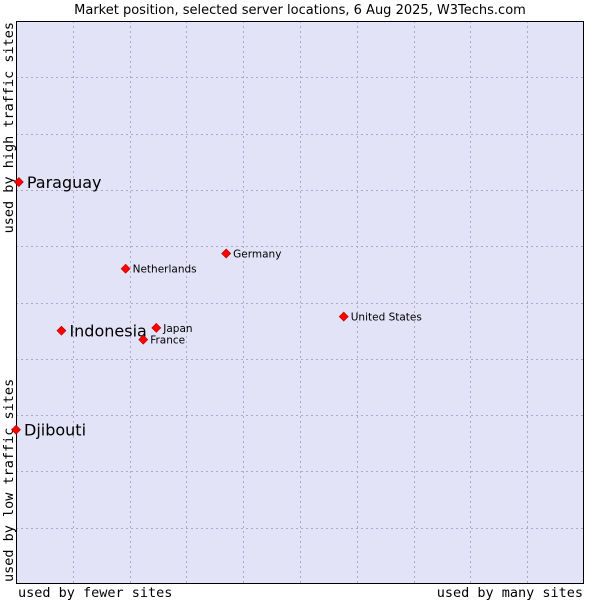  Describe the element at coordinates (55, 430) in the screenshot. I see `point-label: Djibouti` at that location.